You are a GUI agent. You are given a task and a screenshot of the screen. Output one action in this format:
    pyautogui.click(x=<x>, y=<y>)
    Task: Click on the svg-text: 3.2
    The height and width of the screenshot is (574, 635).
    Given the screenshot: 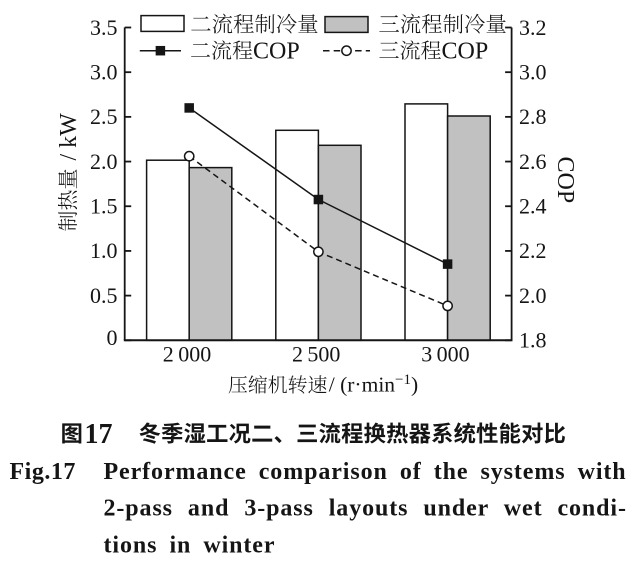 What is the action you would take?
    pyautogui.click(x=533, y=27)
    